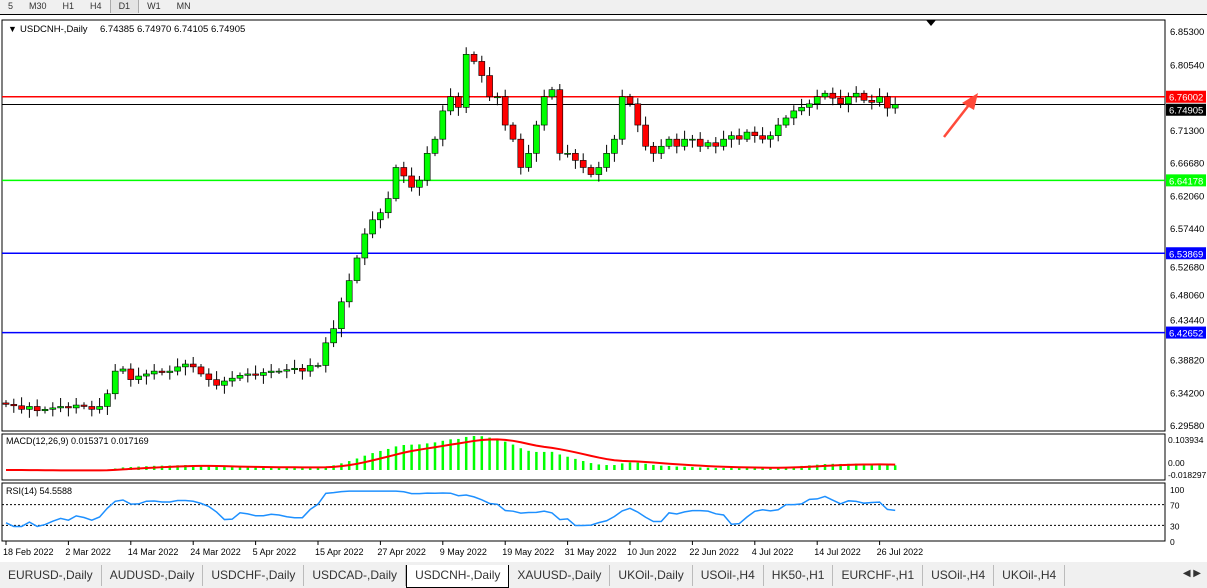  I want to click on rsi-axis-label: 0, so click(1172, 542).